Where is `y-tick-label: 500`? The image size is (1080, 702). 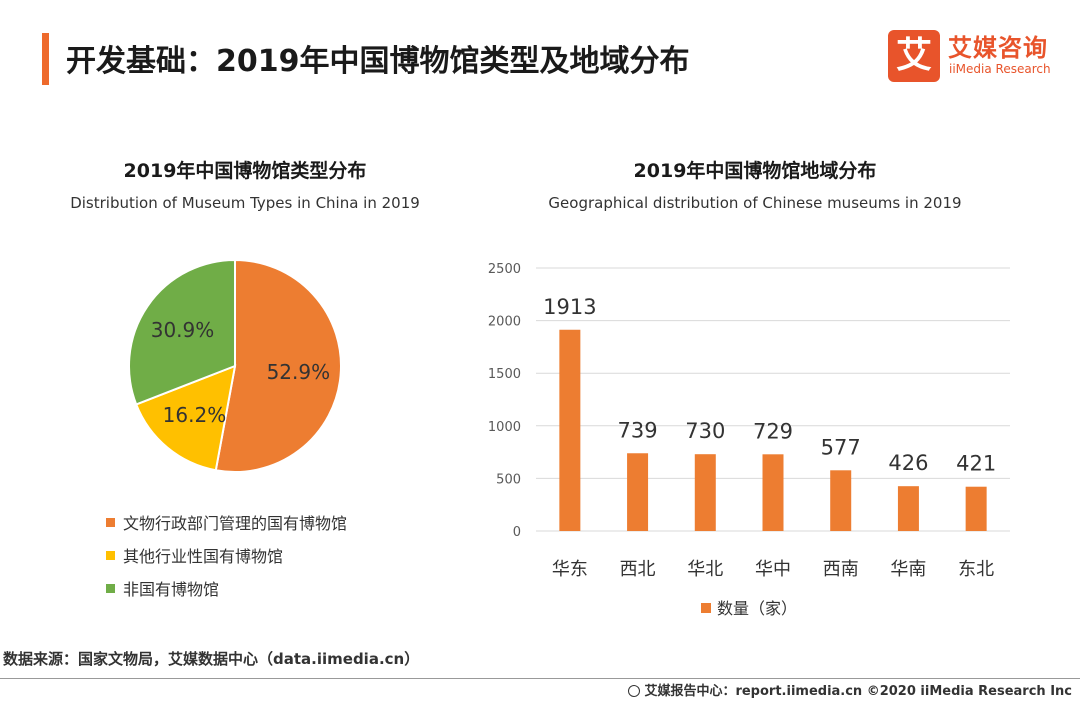
y-tick-label: 500 is located at coordinates (508, 479).